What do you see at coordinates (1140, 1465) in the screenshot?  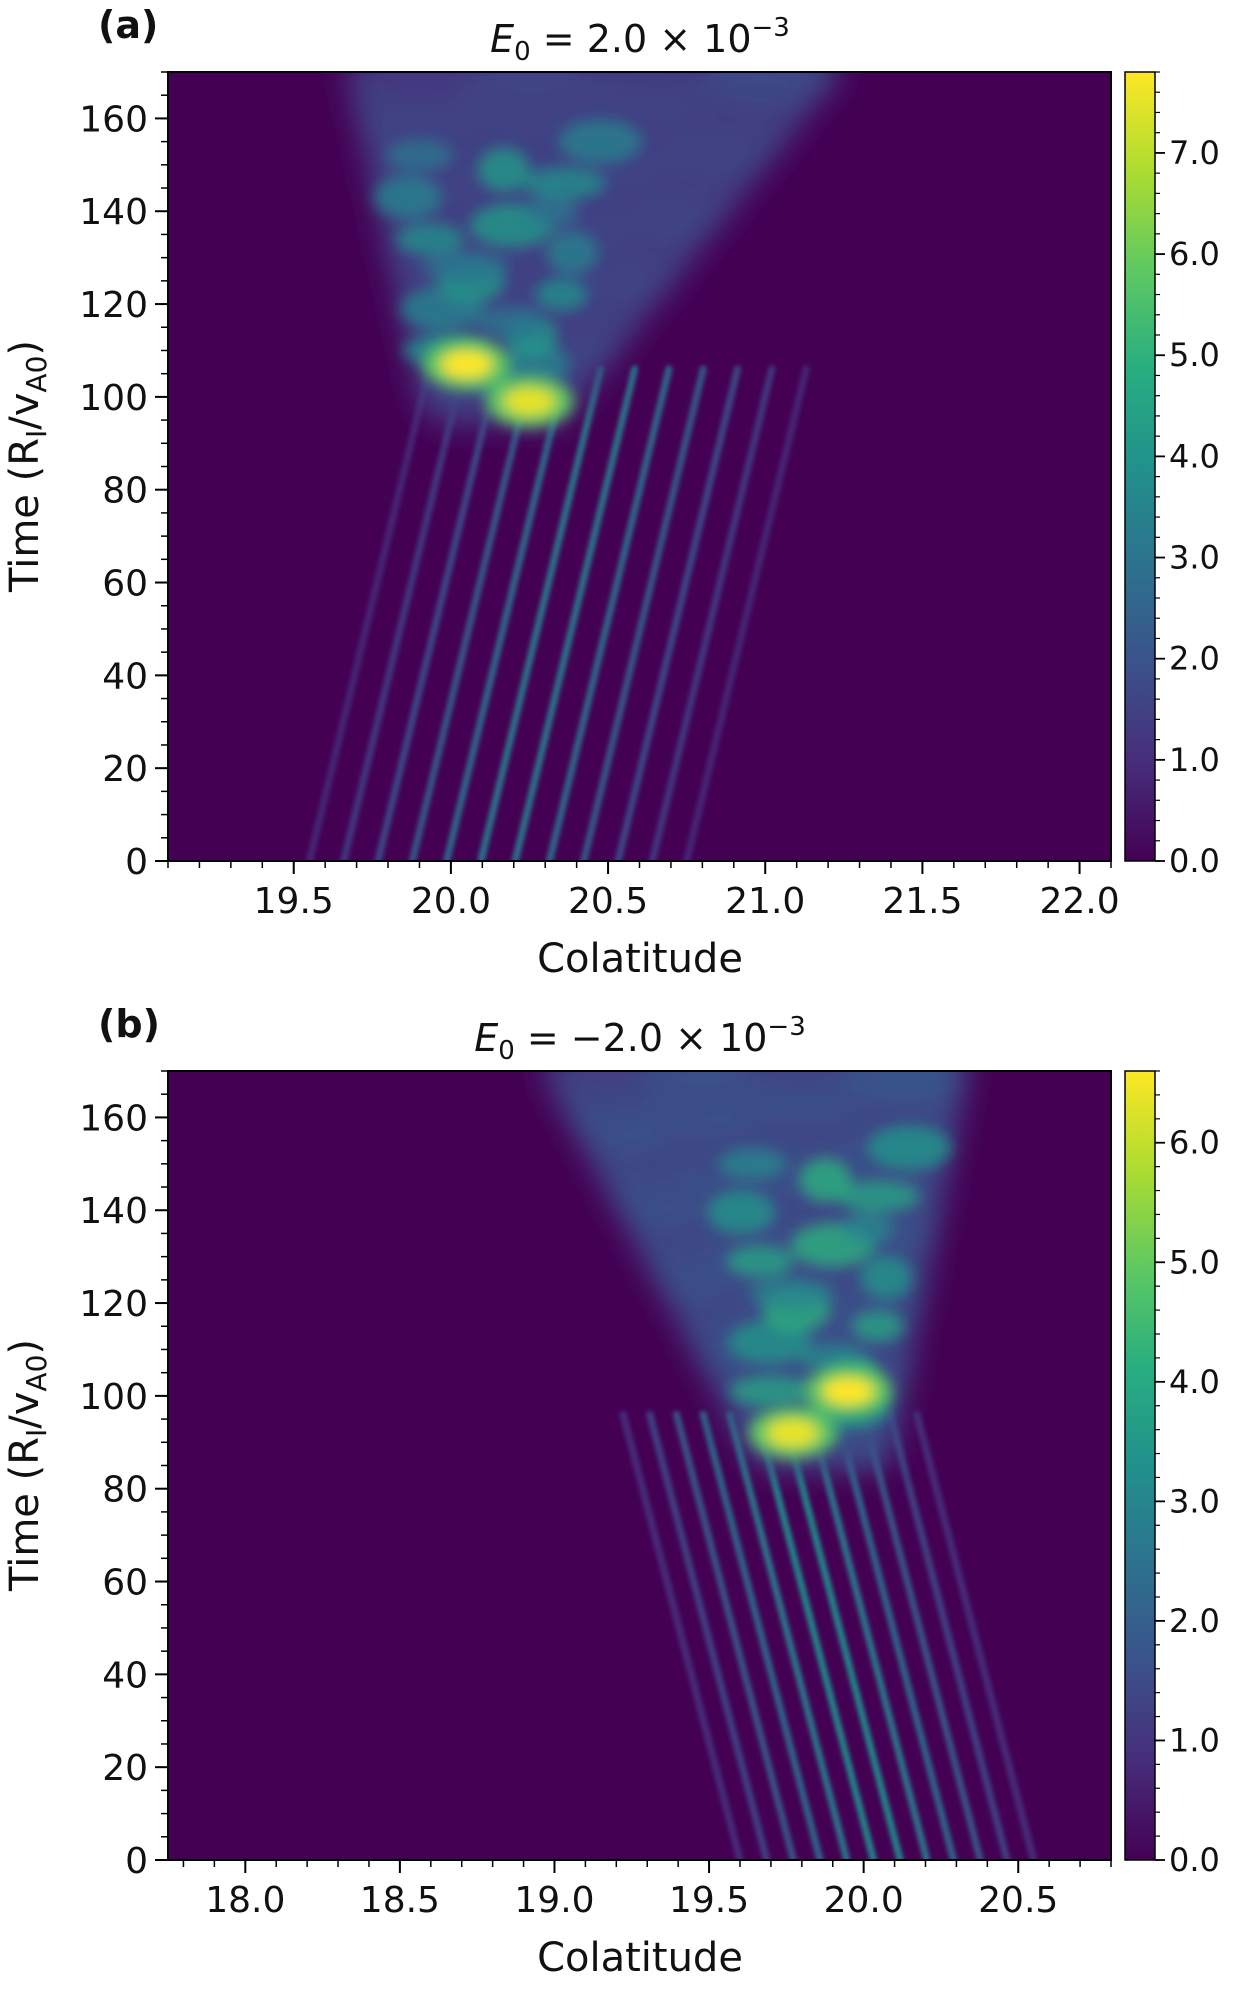 I see `colorbar-gradient` at bounding box center [1140, 1465].